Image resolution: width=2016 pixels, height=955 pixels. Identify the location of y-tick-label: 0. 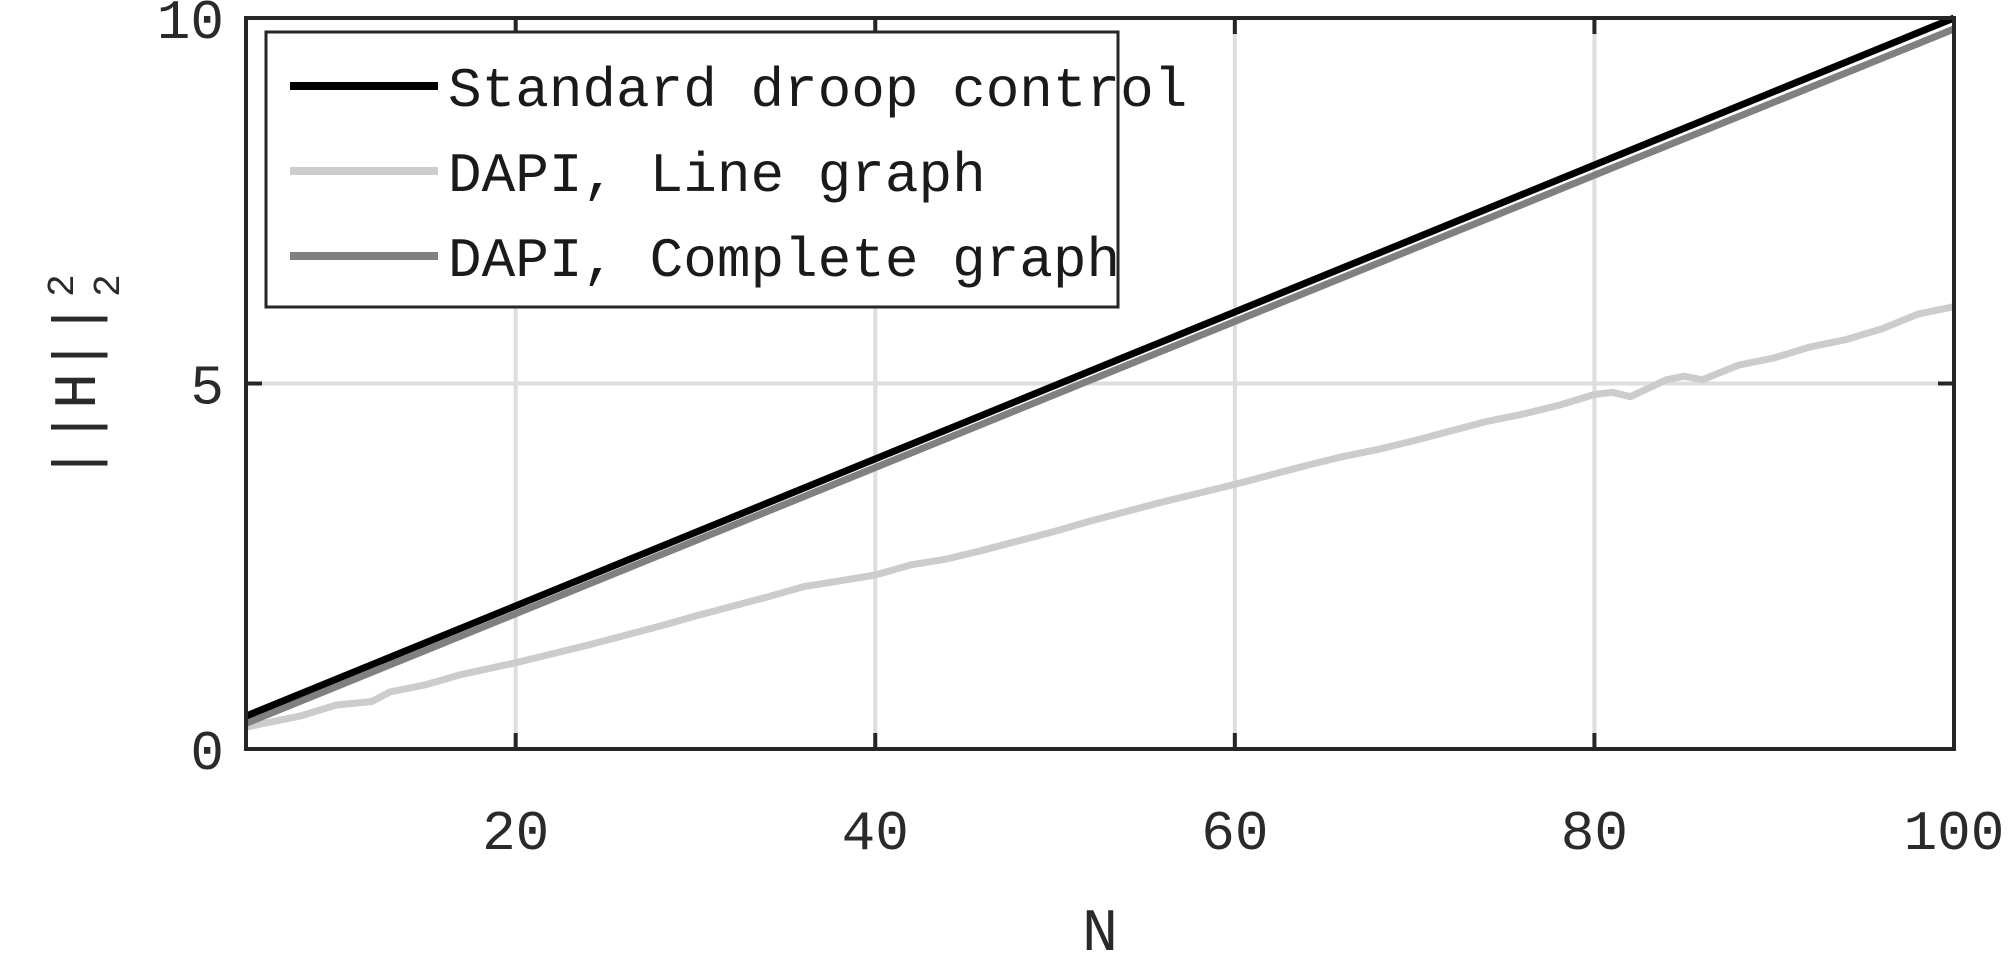
(207, 754).